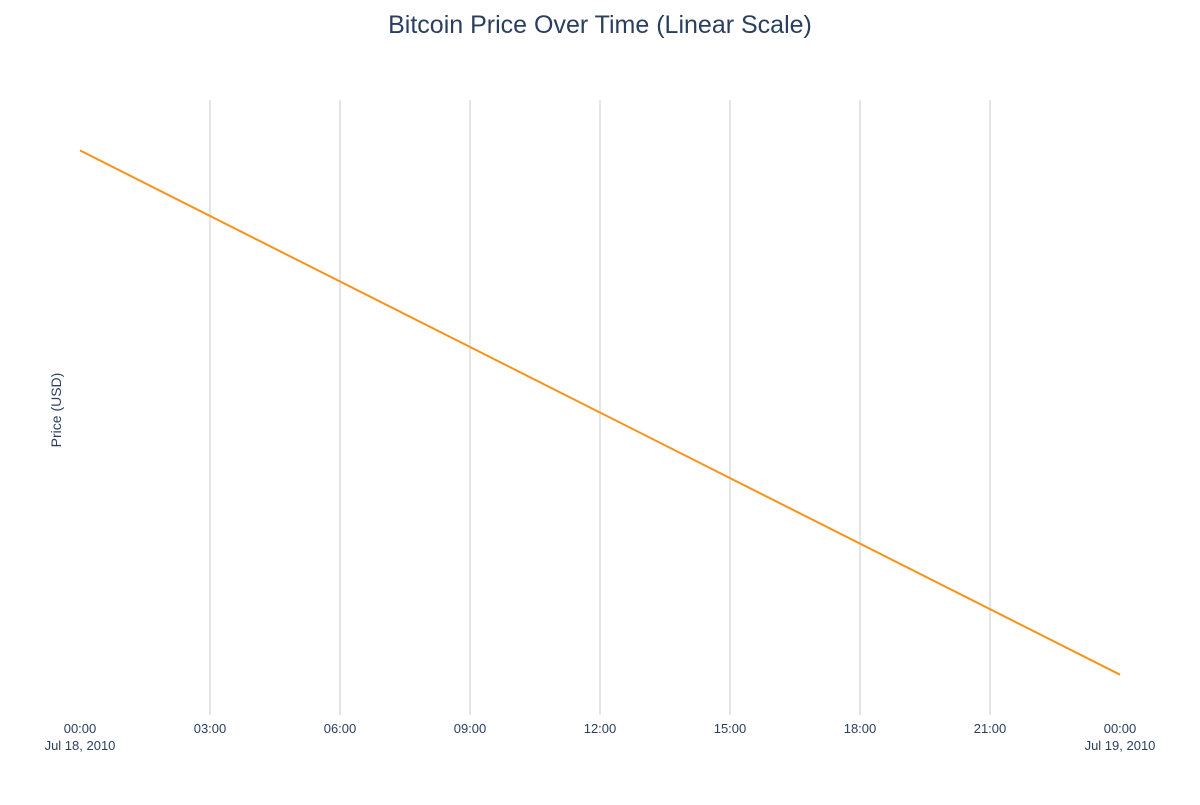 The width and height of the screenshot is (1200, 805). Describe the element at coordinates (1120, 745) in the screenshot. I see `x-tick-sublabel: Jul 19, 2010` at that location.